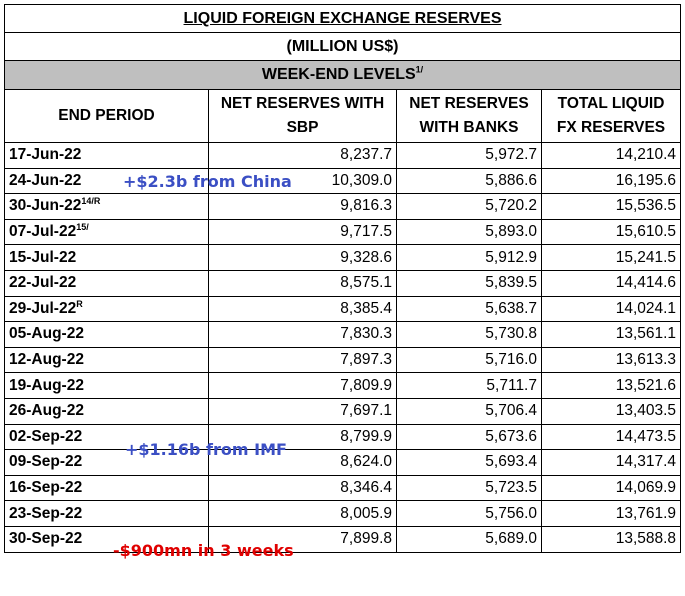  Describe the element at coordinates (106, 334) in the screenshot. I see `cell-end-period: 05-Aug-22` at that location.